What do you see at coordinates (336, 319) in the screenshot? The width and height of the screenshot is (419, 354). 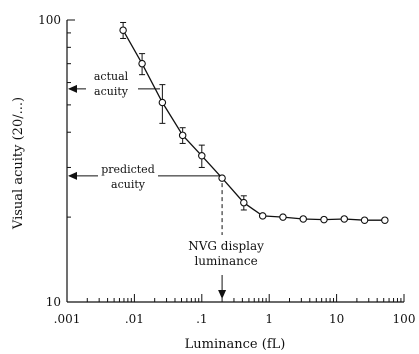 I see `x-tick-label: 10` at bounding box center [336, 319].